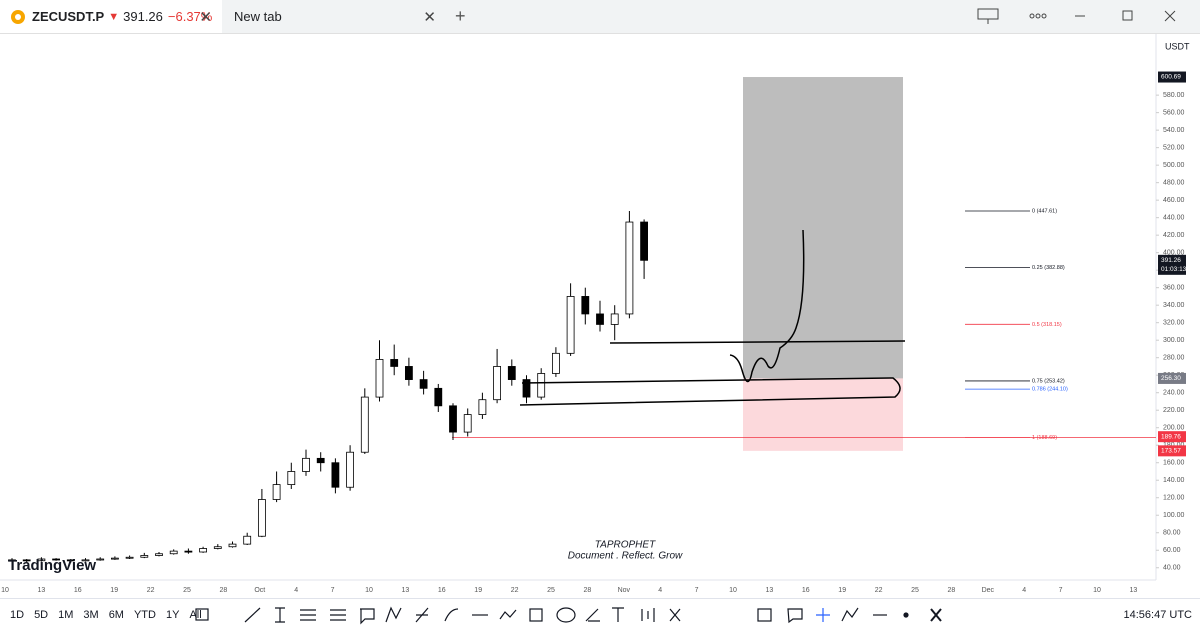 This screenshot has height=630, width=1200. I want to click on price-tag-label: 256.30, so click(1171, 378).